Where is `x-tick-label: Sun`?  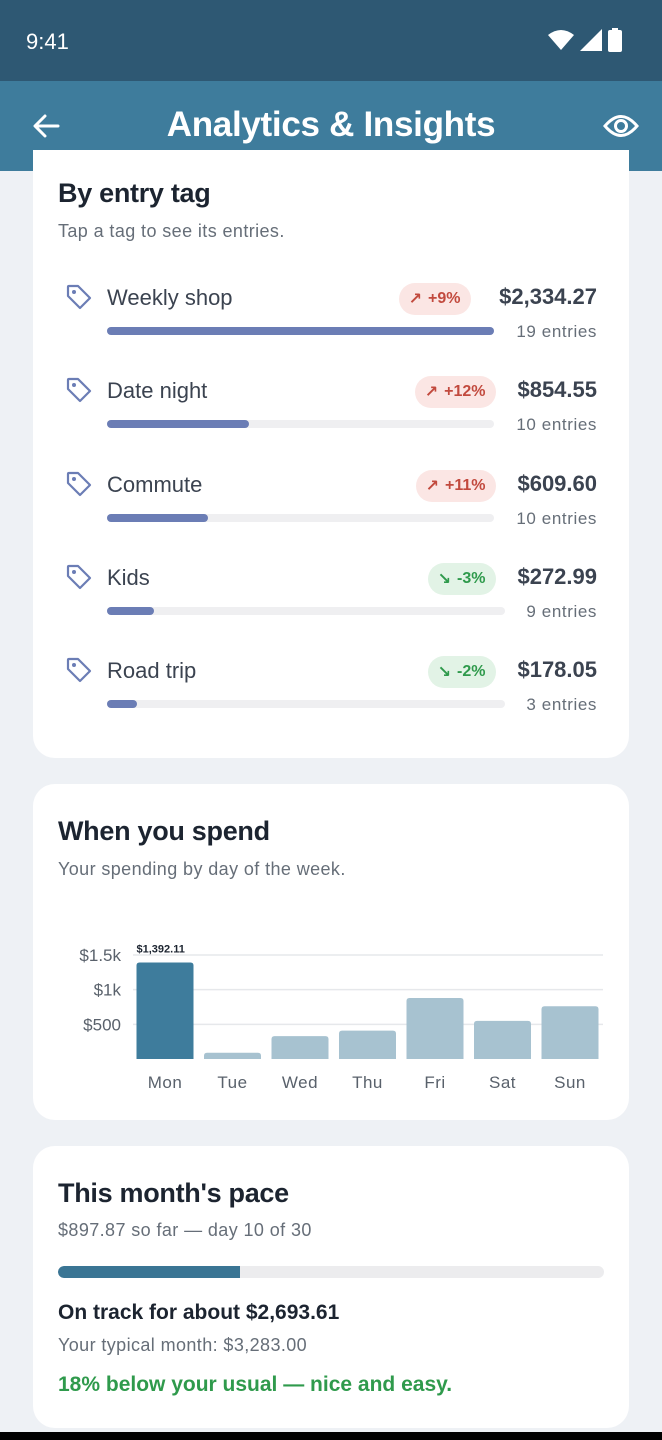
x-tick-label: Sun is located at coordinates (570, 1082).